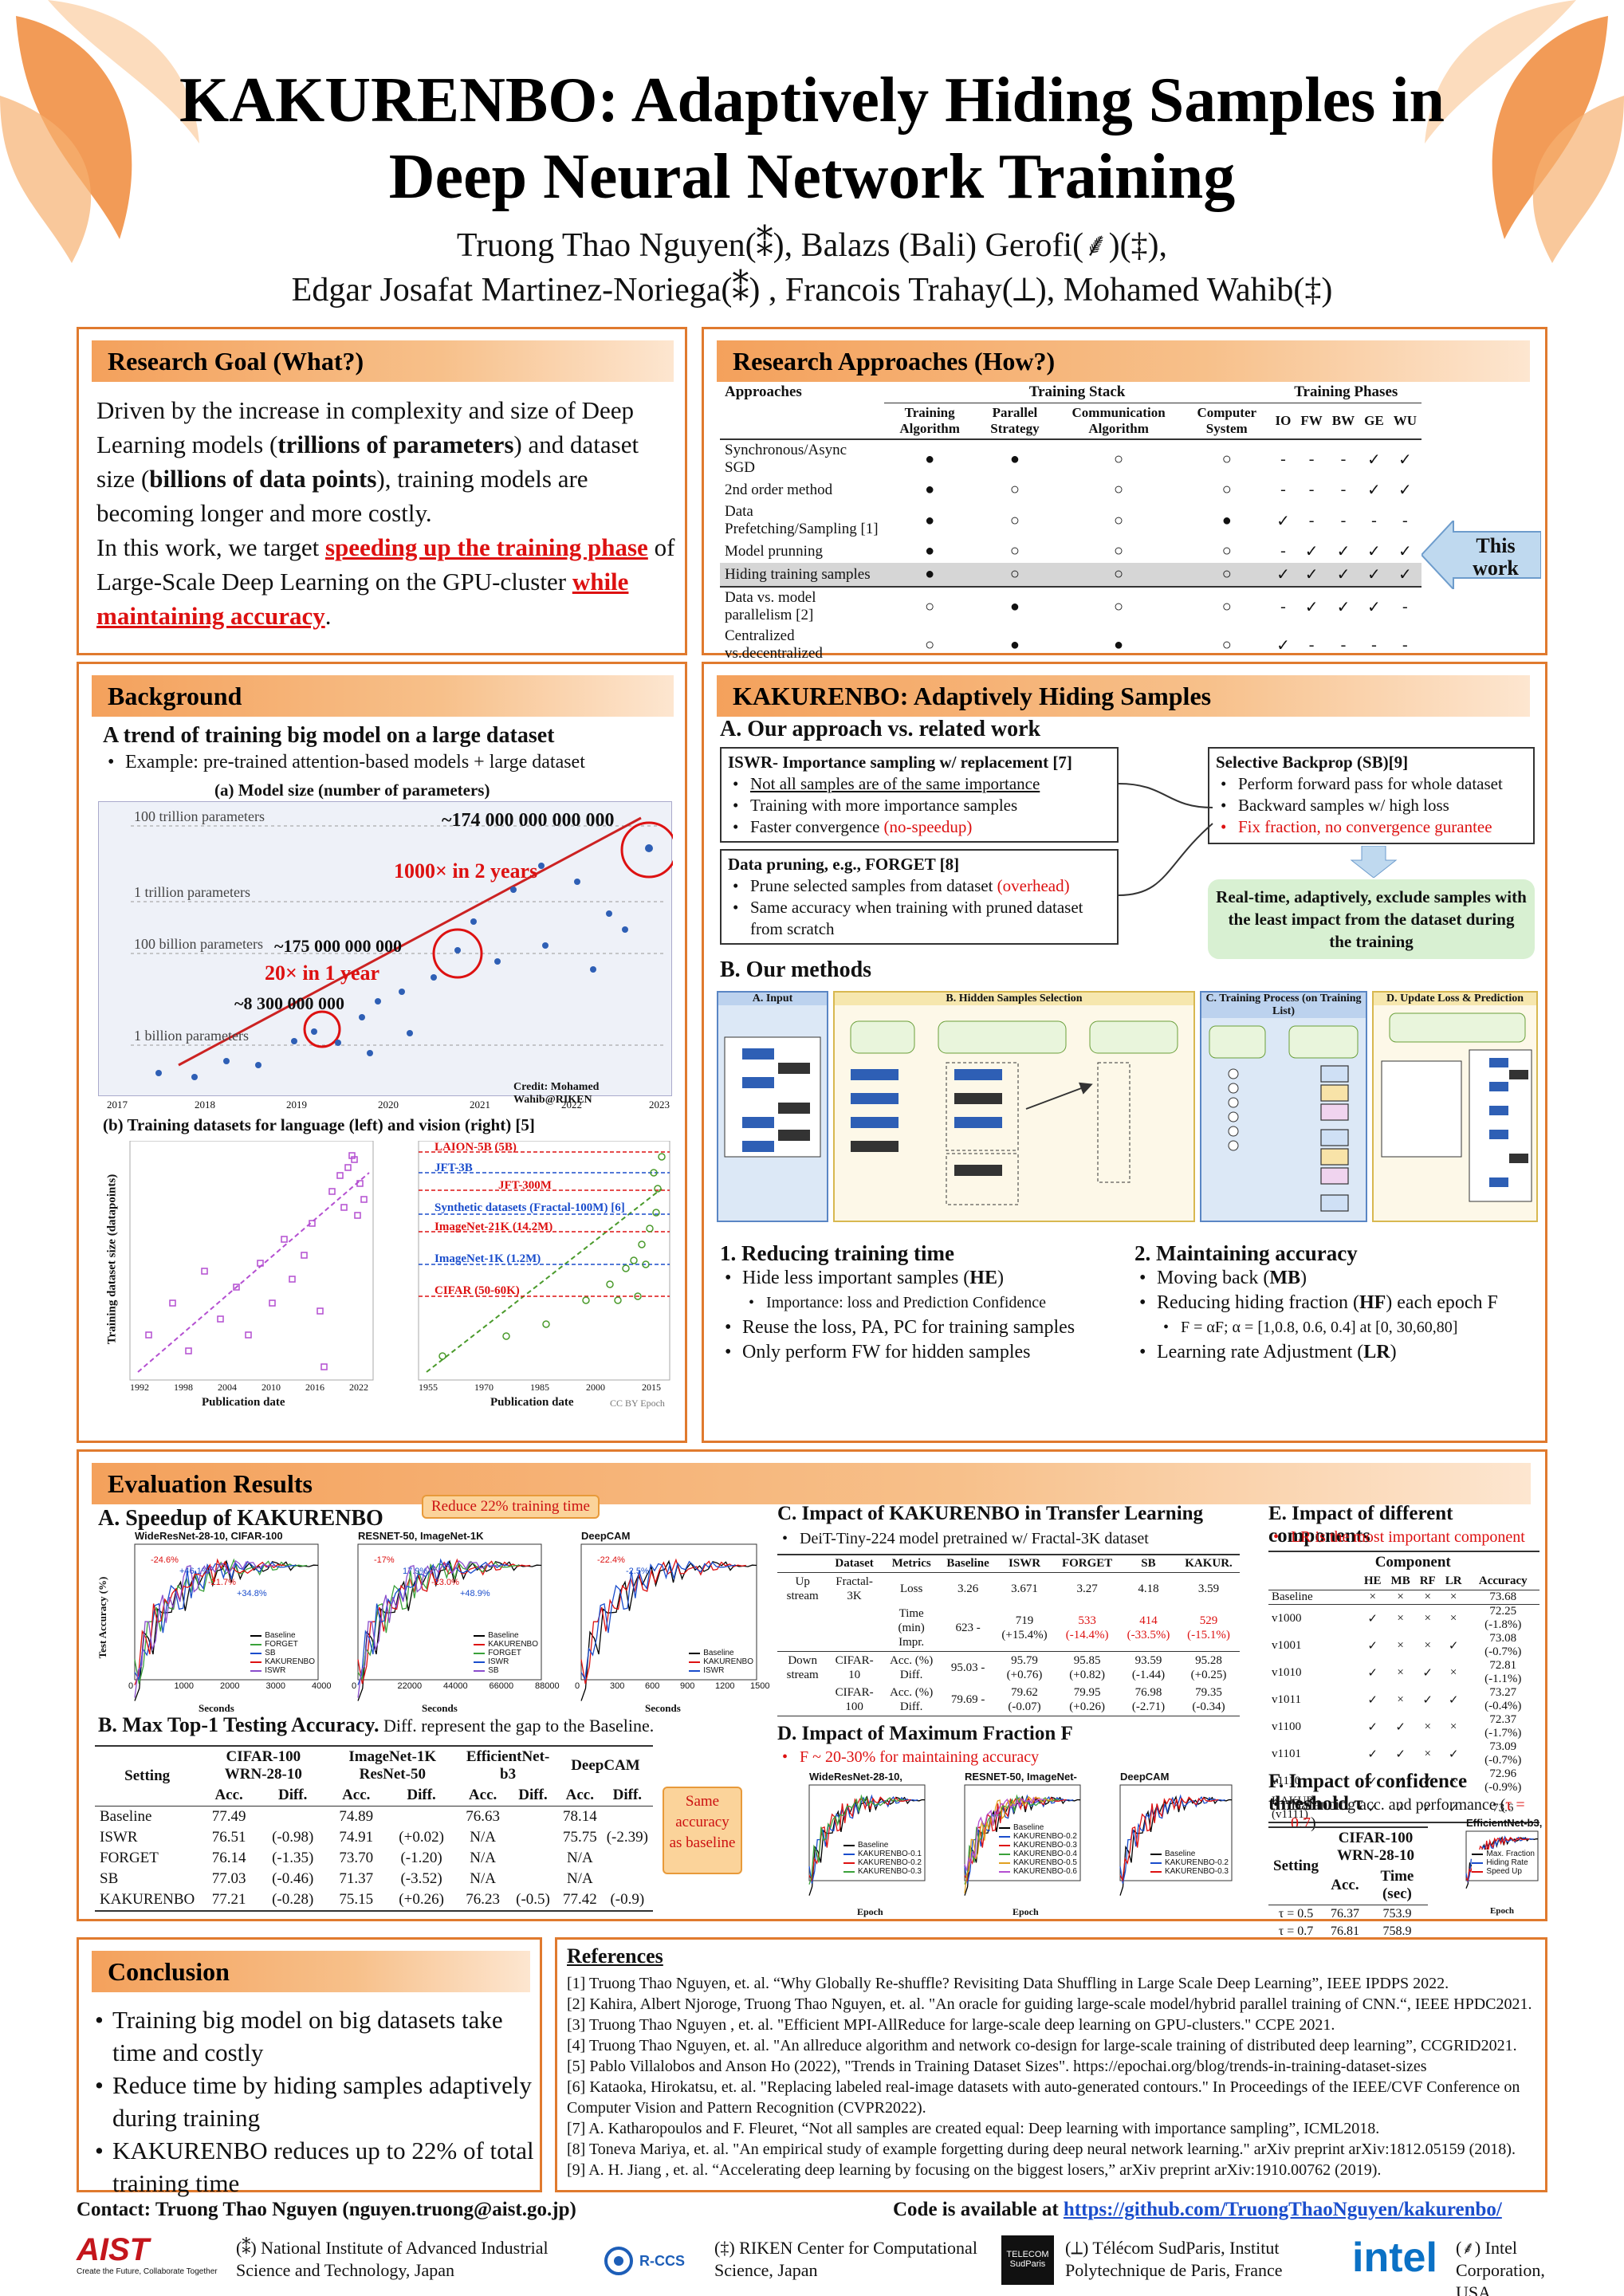 The width and height of the screenshot is (1624, 2296). I want to click on telecom-logo: TELECOM SudParis, so click(1027, 2260).